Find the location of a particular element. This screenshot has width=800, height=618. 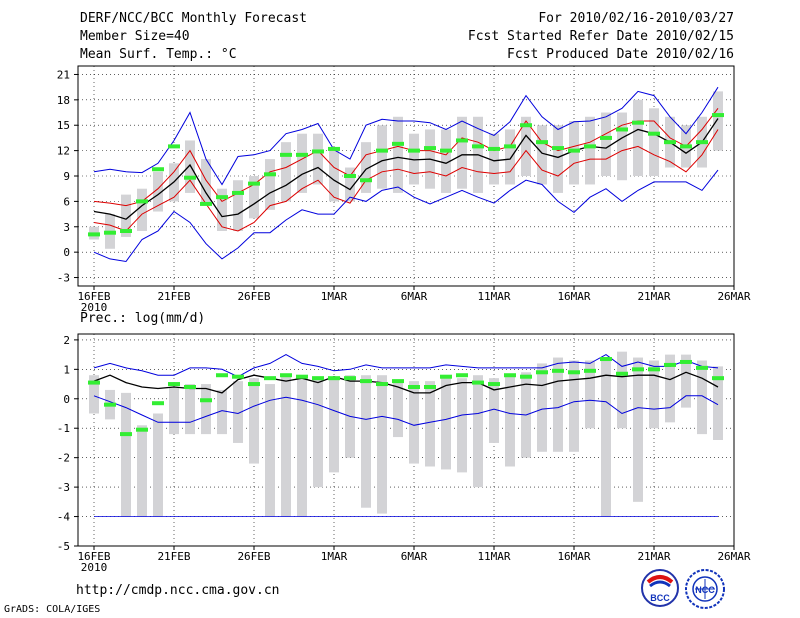

bcc-logo: BCC is located at coordinates (660, 588).